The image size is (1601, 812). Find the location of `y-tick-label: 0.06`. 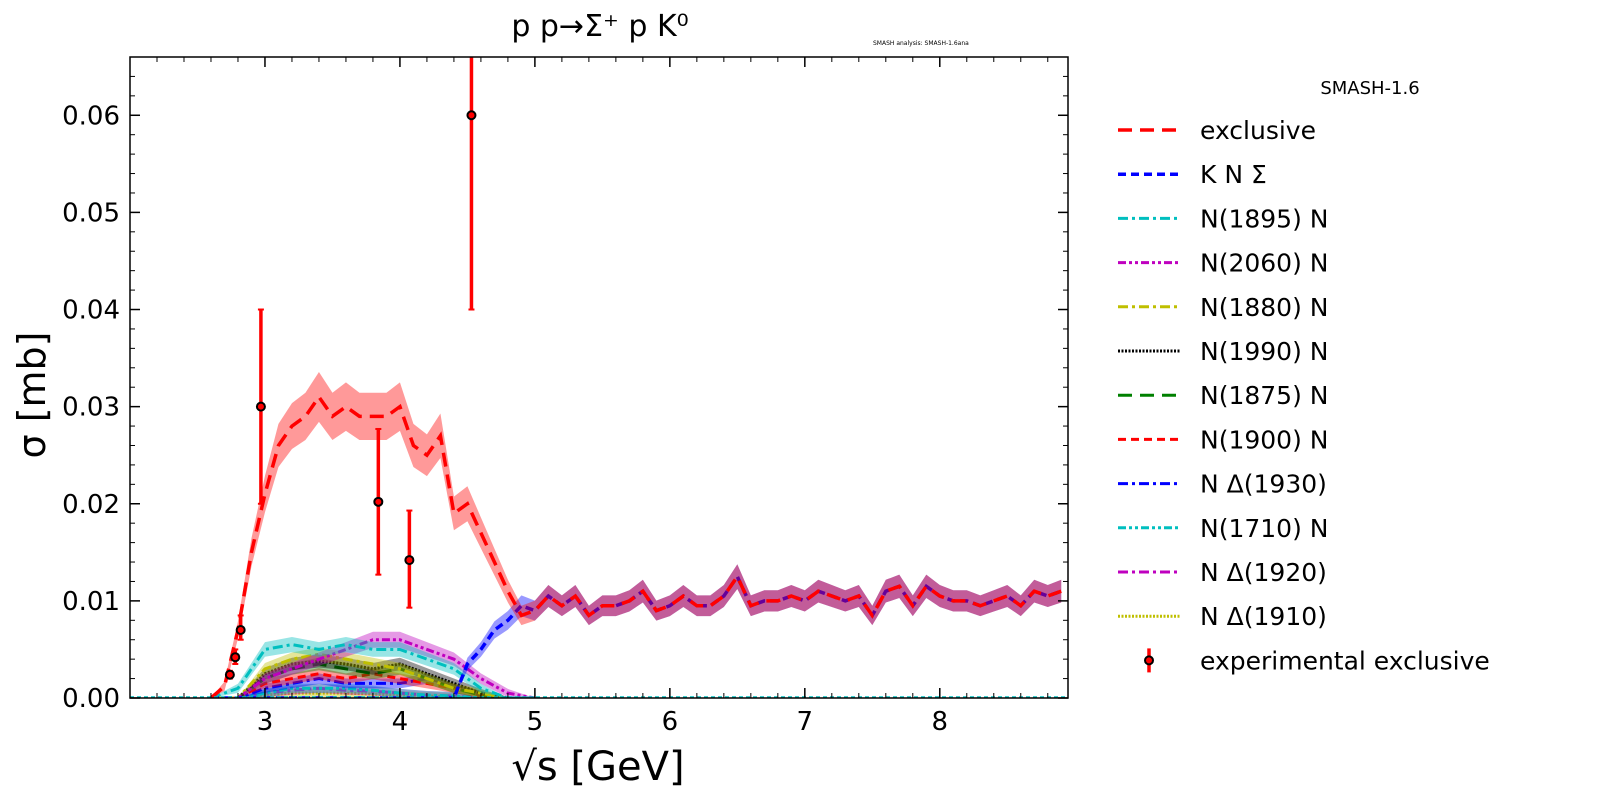

y-tick-label: 0.06 is located at coordinates (91, 116).